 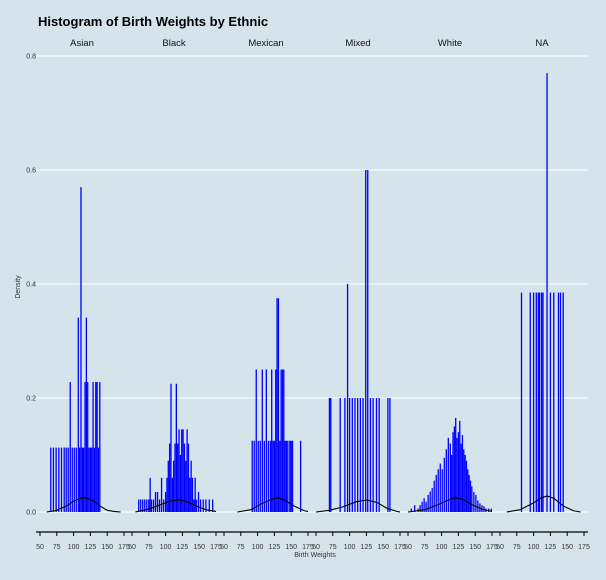 I want to click on panel-asian: Asian 50 75 100 125 150 175, so click(x=83, y=294).